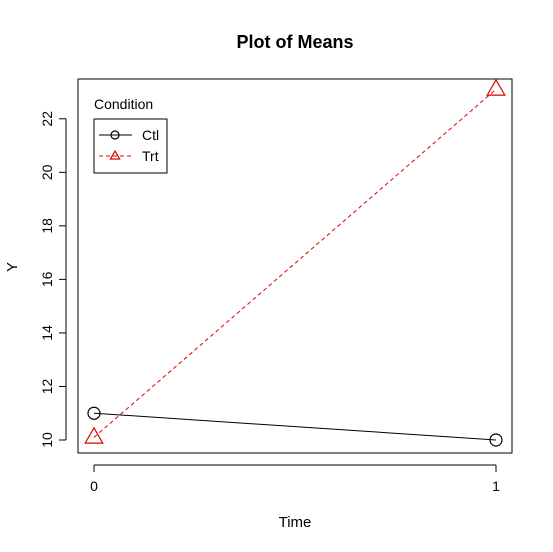  I want to click on y-tick-label: 22, so click(47, 119).